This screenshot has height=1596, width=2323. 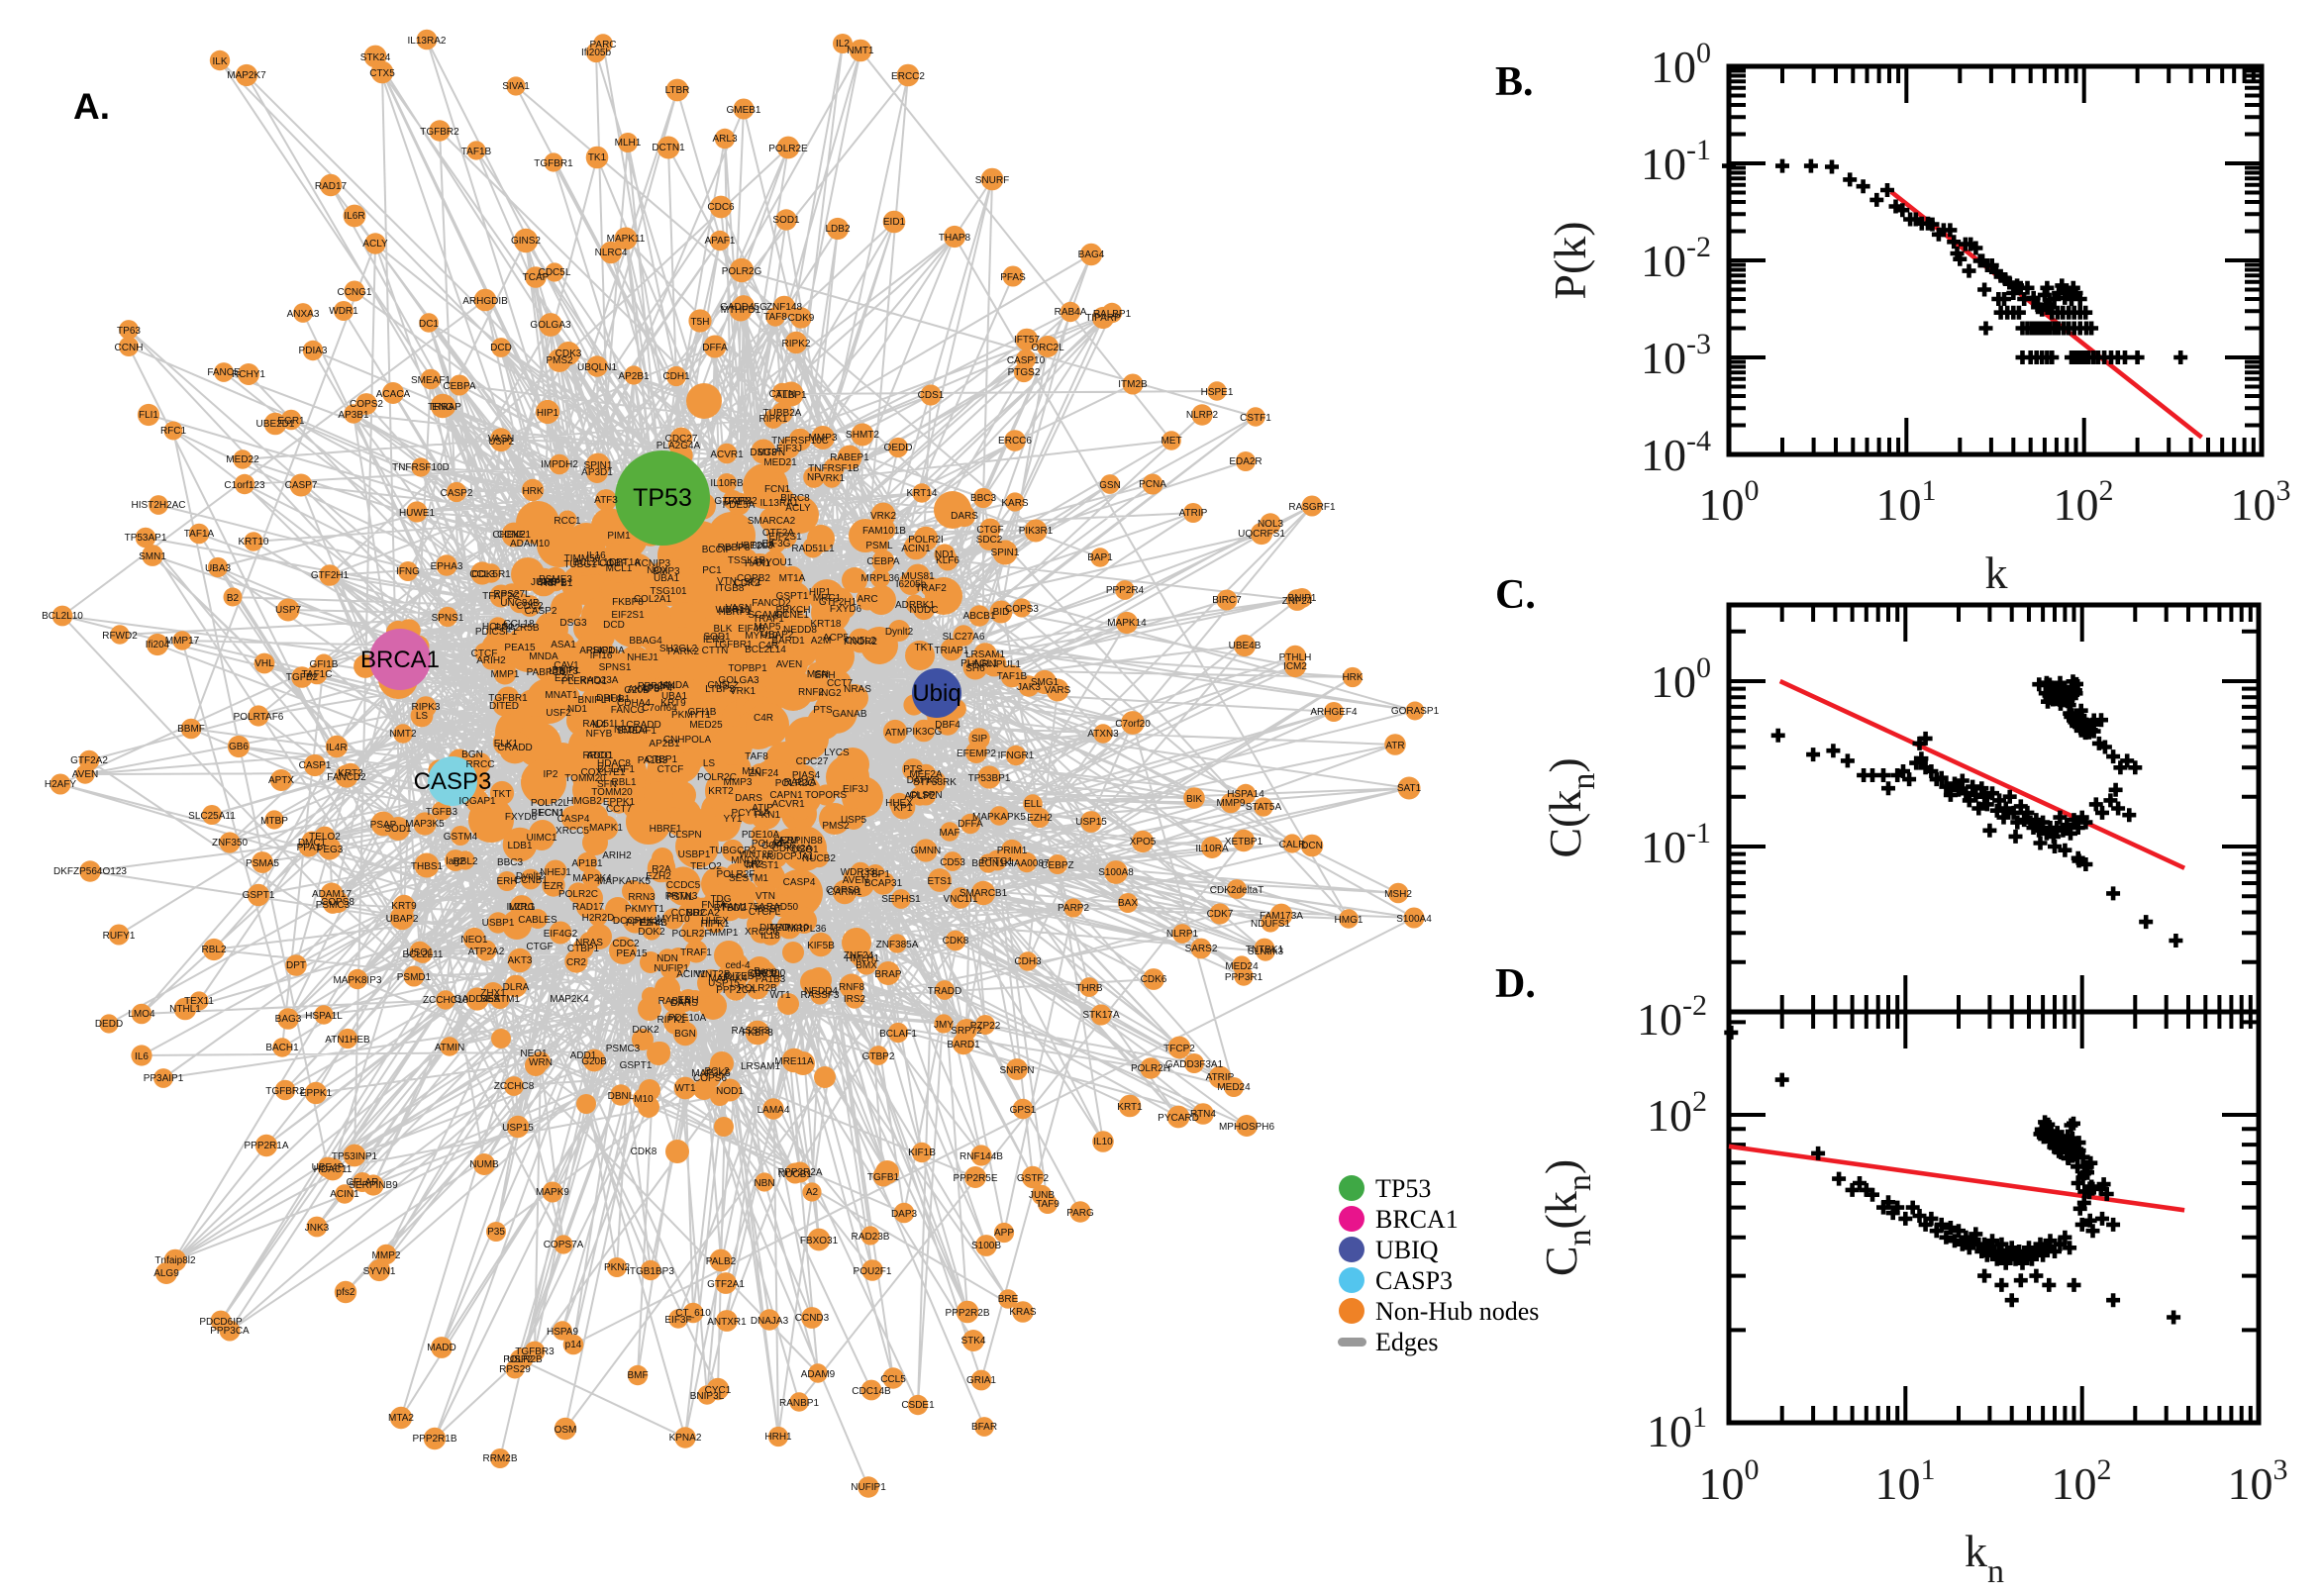 I want to click on svg-text: NP, so click(x=814, y=477).